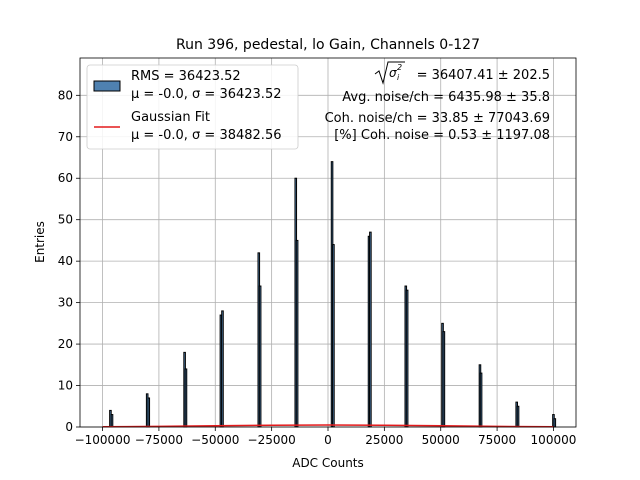  I want to click on gaussian-fit-line, so click(328, 426).